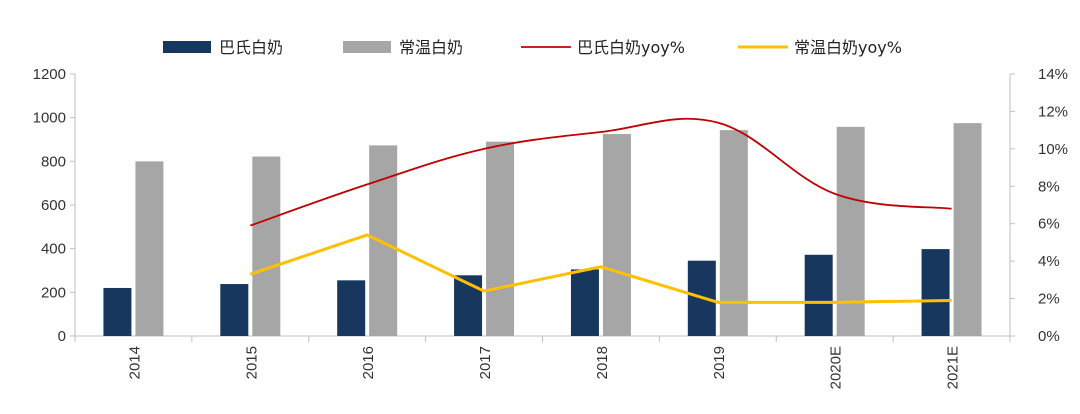 Image resolution: width=1080 pixels, height=414 pixels. What do you see at coordinates (49, 74) in the screenshot?
I see `y-left-tick-label: 1200` at bounding box center [49, 74].